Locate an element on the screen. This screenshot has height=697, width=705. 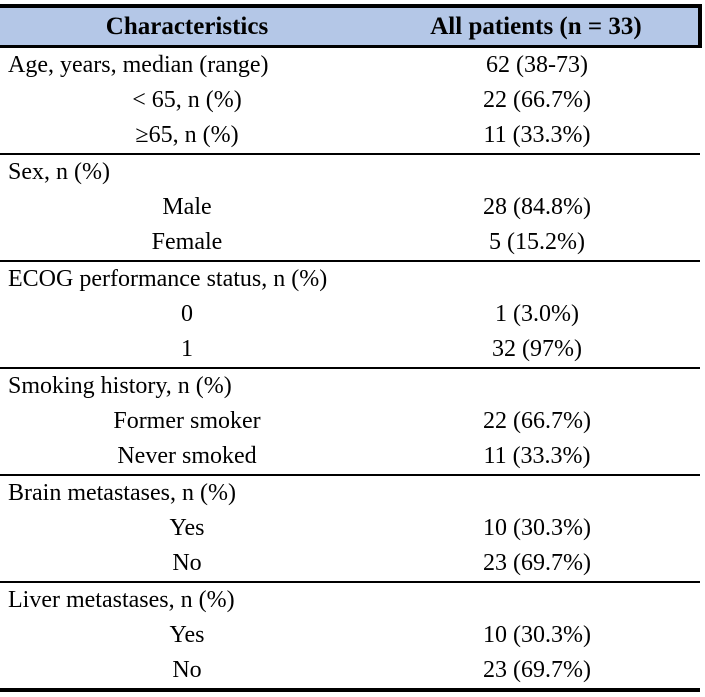
table-row-brain-metastases-0: Brain metastases, n (%) is located at coordinates (350, 493).